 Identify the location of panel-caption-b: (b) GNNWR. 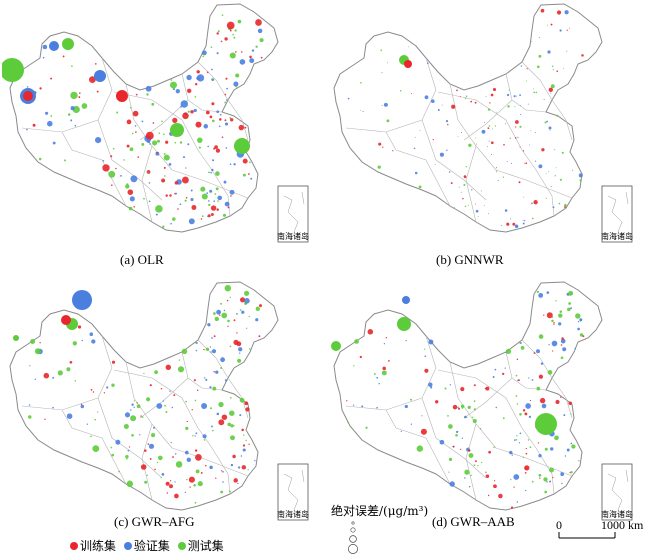
(470, 259).